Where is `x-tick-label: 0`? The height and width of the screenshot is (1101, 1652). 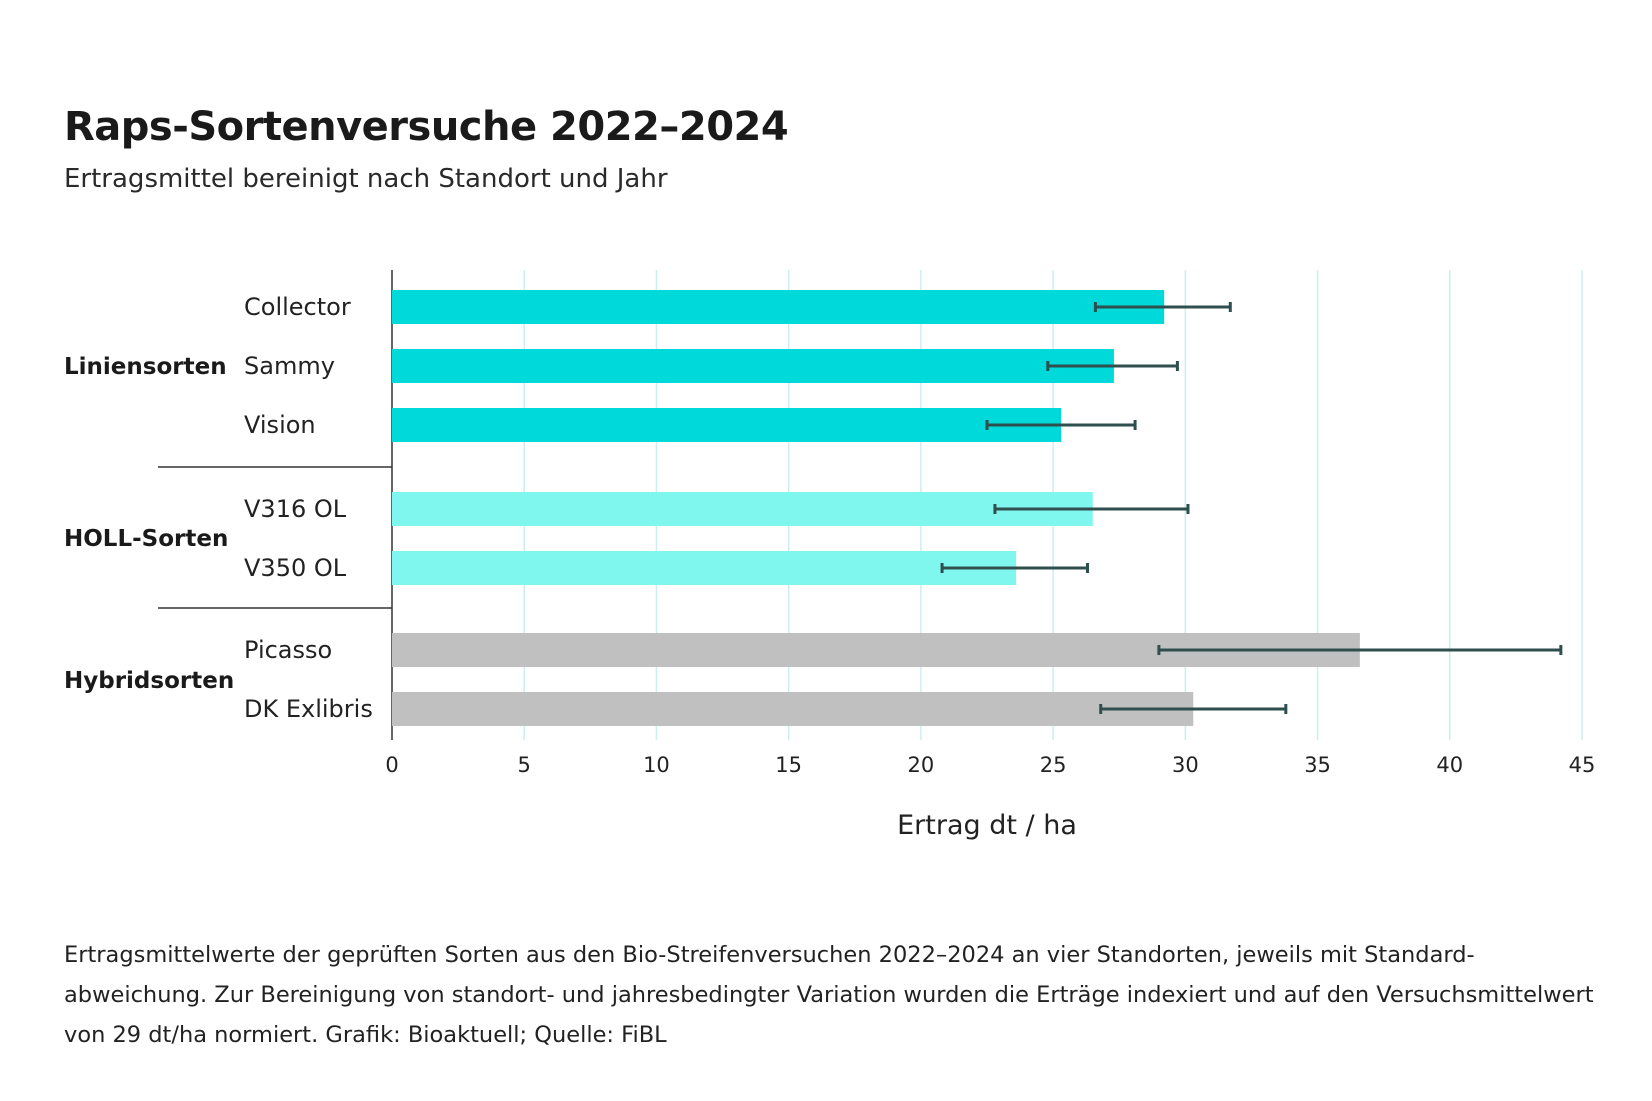
x-tick-label: 0 is located at coordinates (391, 765).